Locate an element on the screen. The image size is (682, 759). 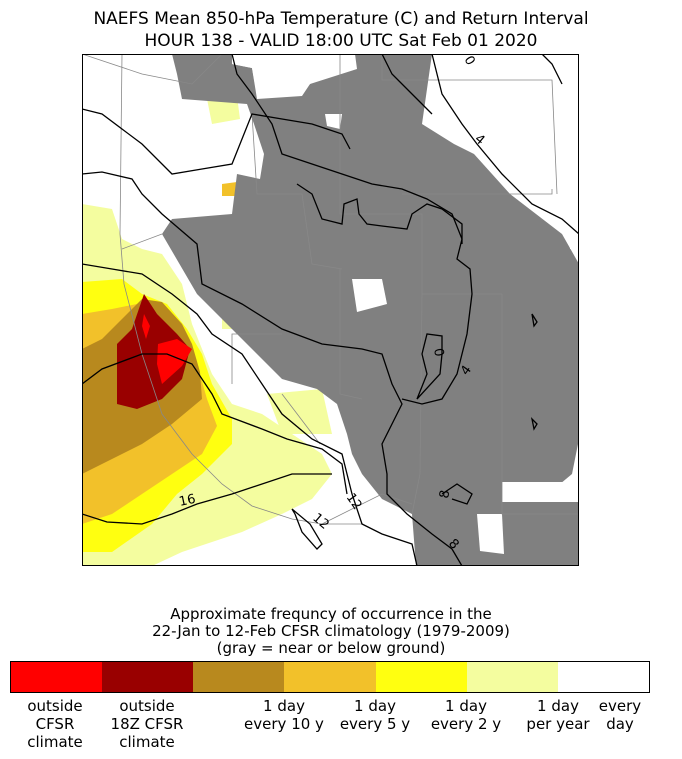
legend-label-every-10y: 1 day every 10 y is located at coordinates (284, 715).